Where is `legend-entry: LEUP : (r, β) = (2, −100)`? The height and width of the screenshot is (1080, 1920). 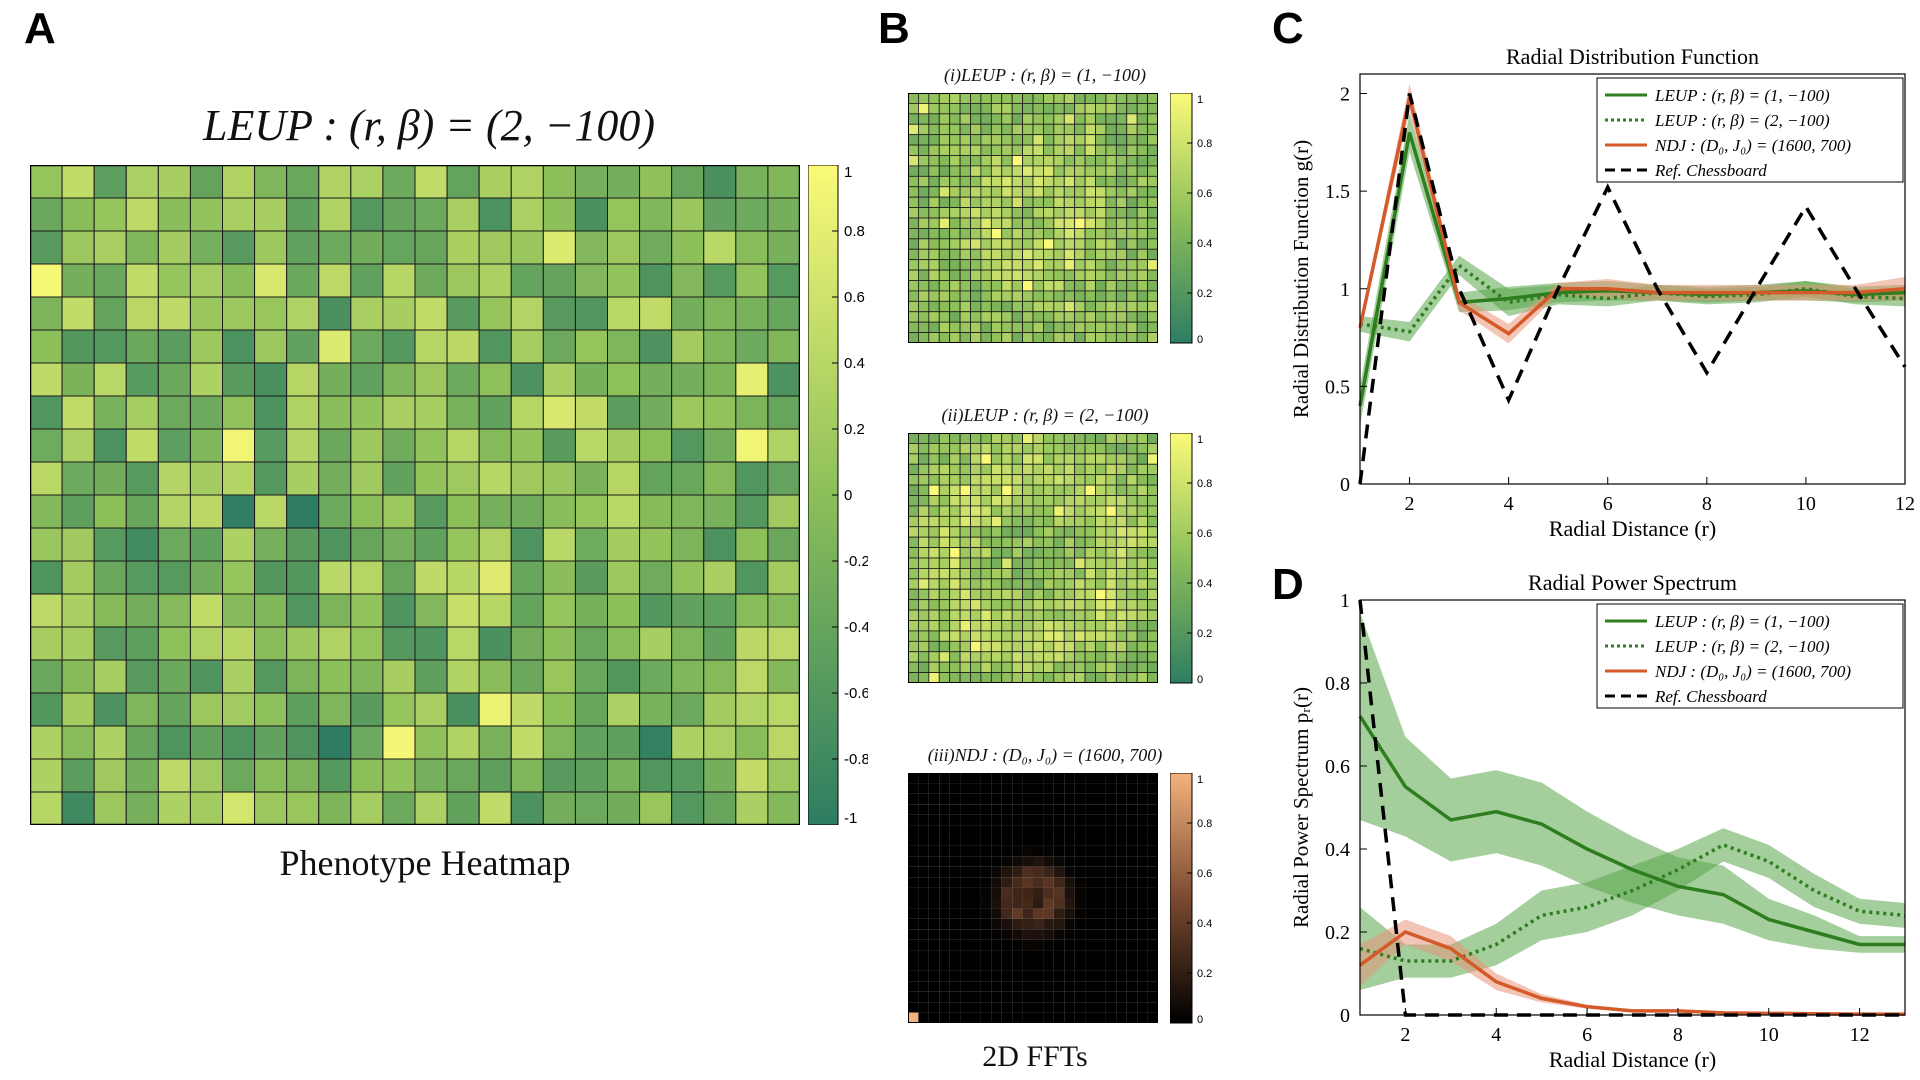
legend-entry: LEUP : (r, β) = (2, −100) is located at coordinates (1742, 646).